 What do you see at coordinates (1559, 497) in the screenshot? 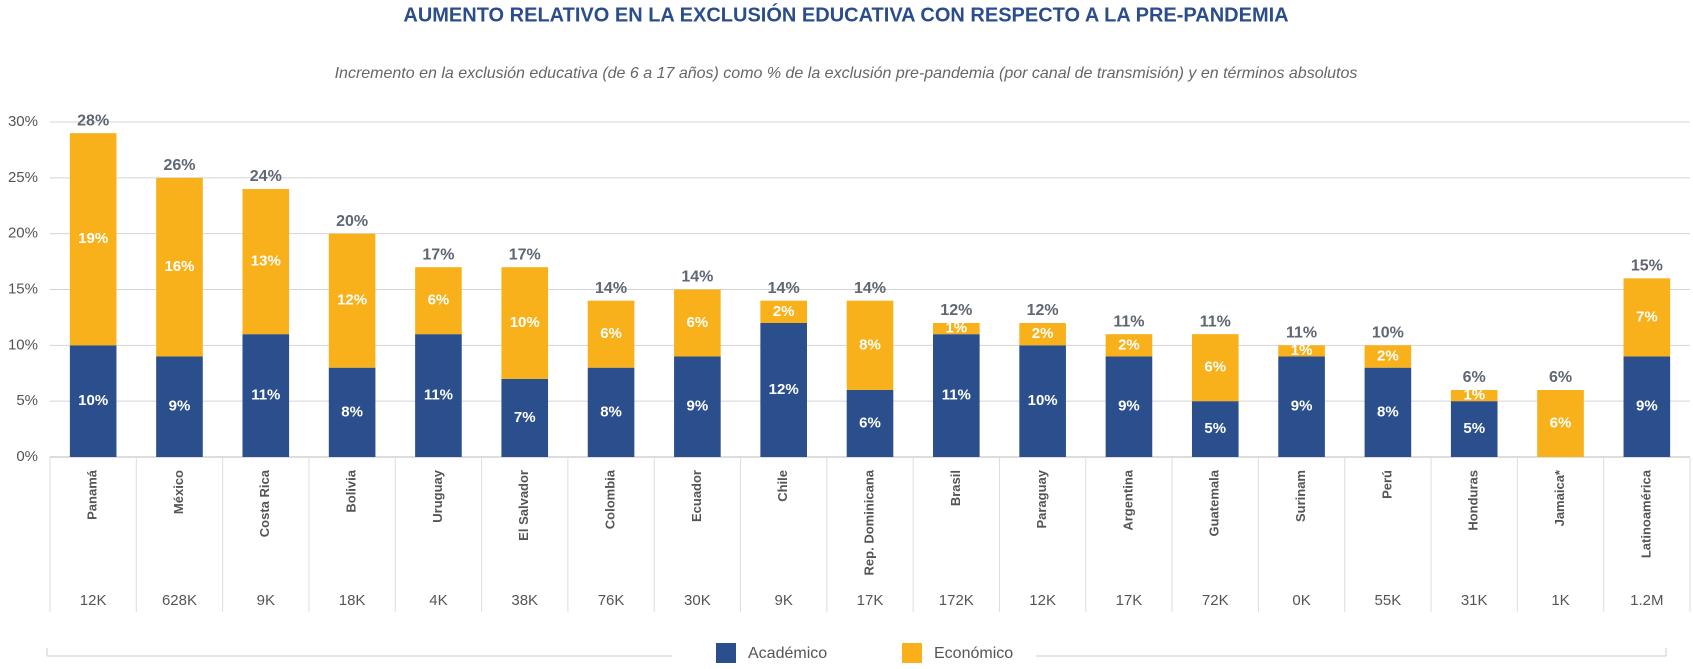
I see `x-tick-label: Jamaica*` at bounding box center [1559, 497].